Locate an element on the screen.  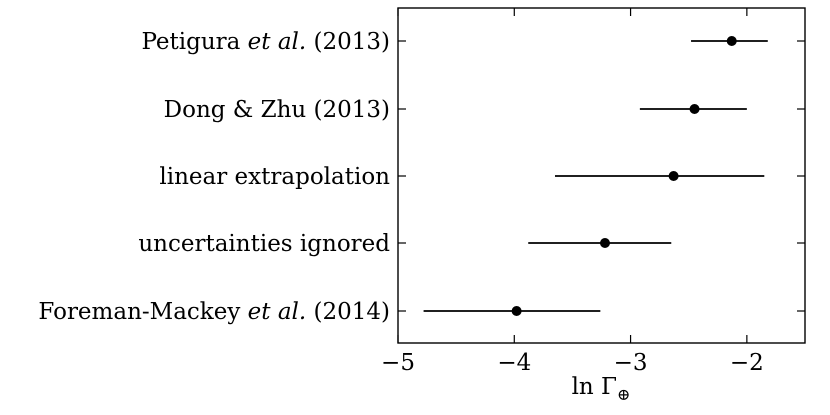
category-label-part: Dong & Zhu (2013) is located at coordinates (277, 110).